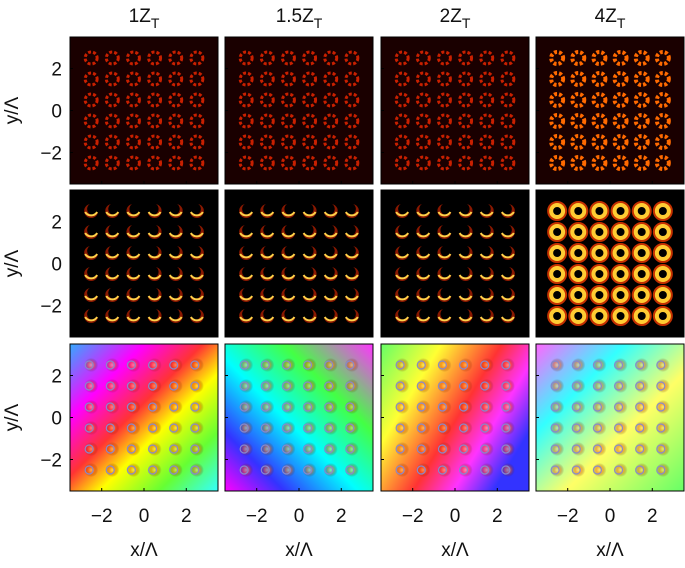 This screenshot has height=568, width=685. Describe the element at coordinates (12, 110) in the screenshot. I see `y-axis-label: y/Λ` at that location.